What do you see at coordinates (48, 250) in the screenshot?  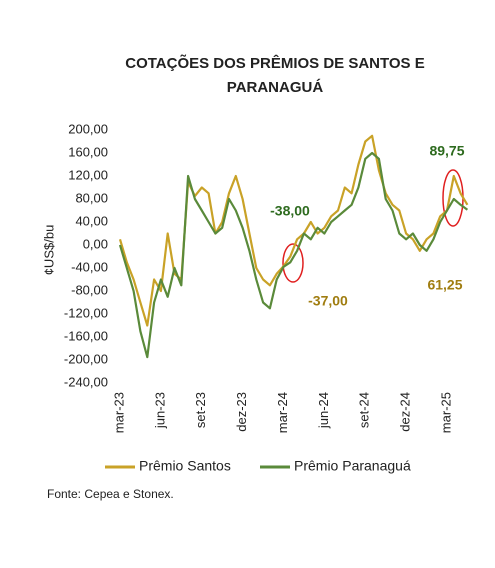 I see `y-axis-label: ¢US$/bu` at bounding box center [48, 250].